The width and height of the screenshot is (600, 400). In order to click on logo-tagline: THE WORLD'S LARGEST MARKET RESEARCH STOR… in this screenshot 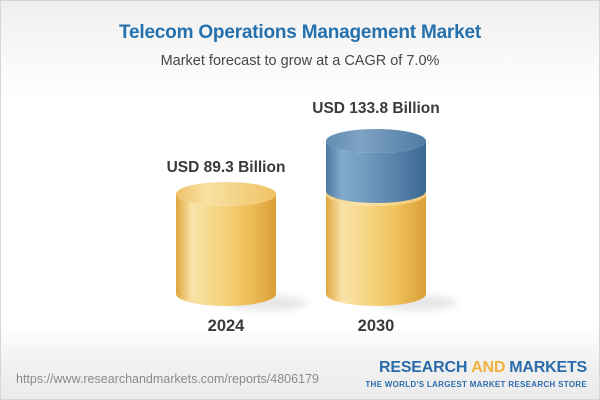, I will do `click(476, 384)`.